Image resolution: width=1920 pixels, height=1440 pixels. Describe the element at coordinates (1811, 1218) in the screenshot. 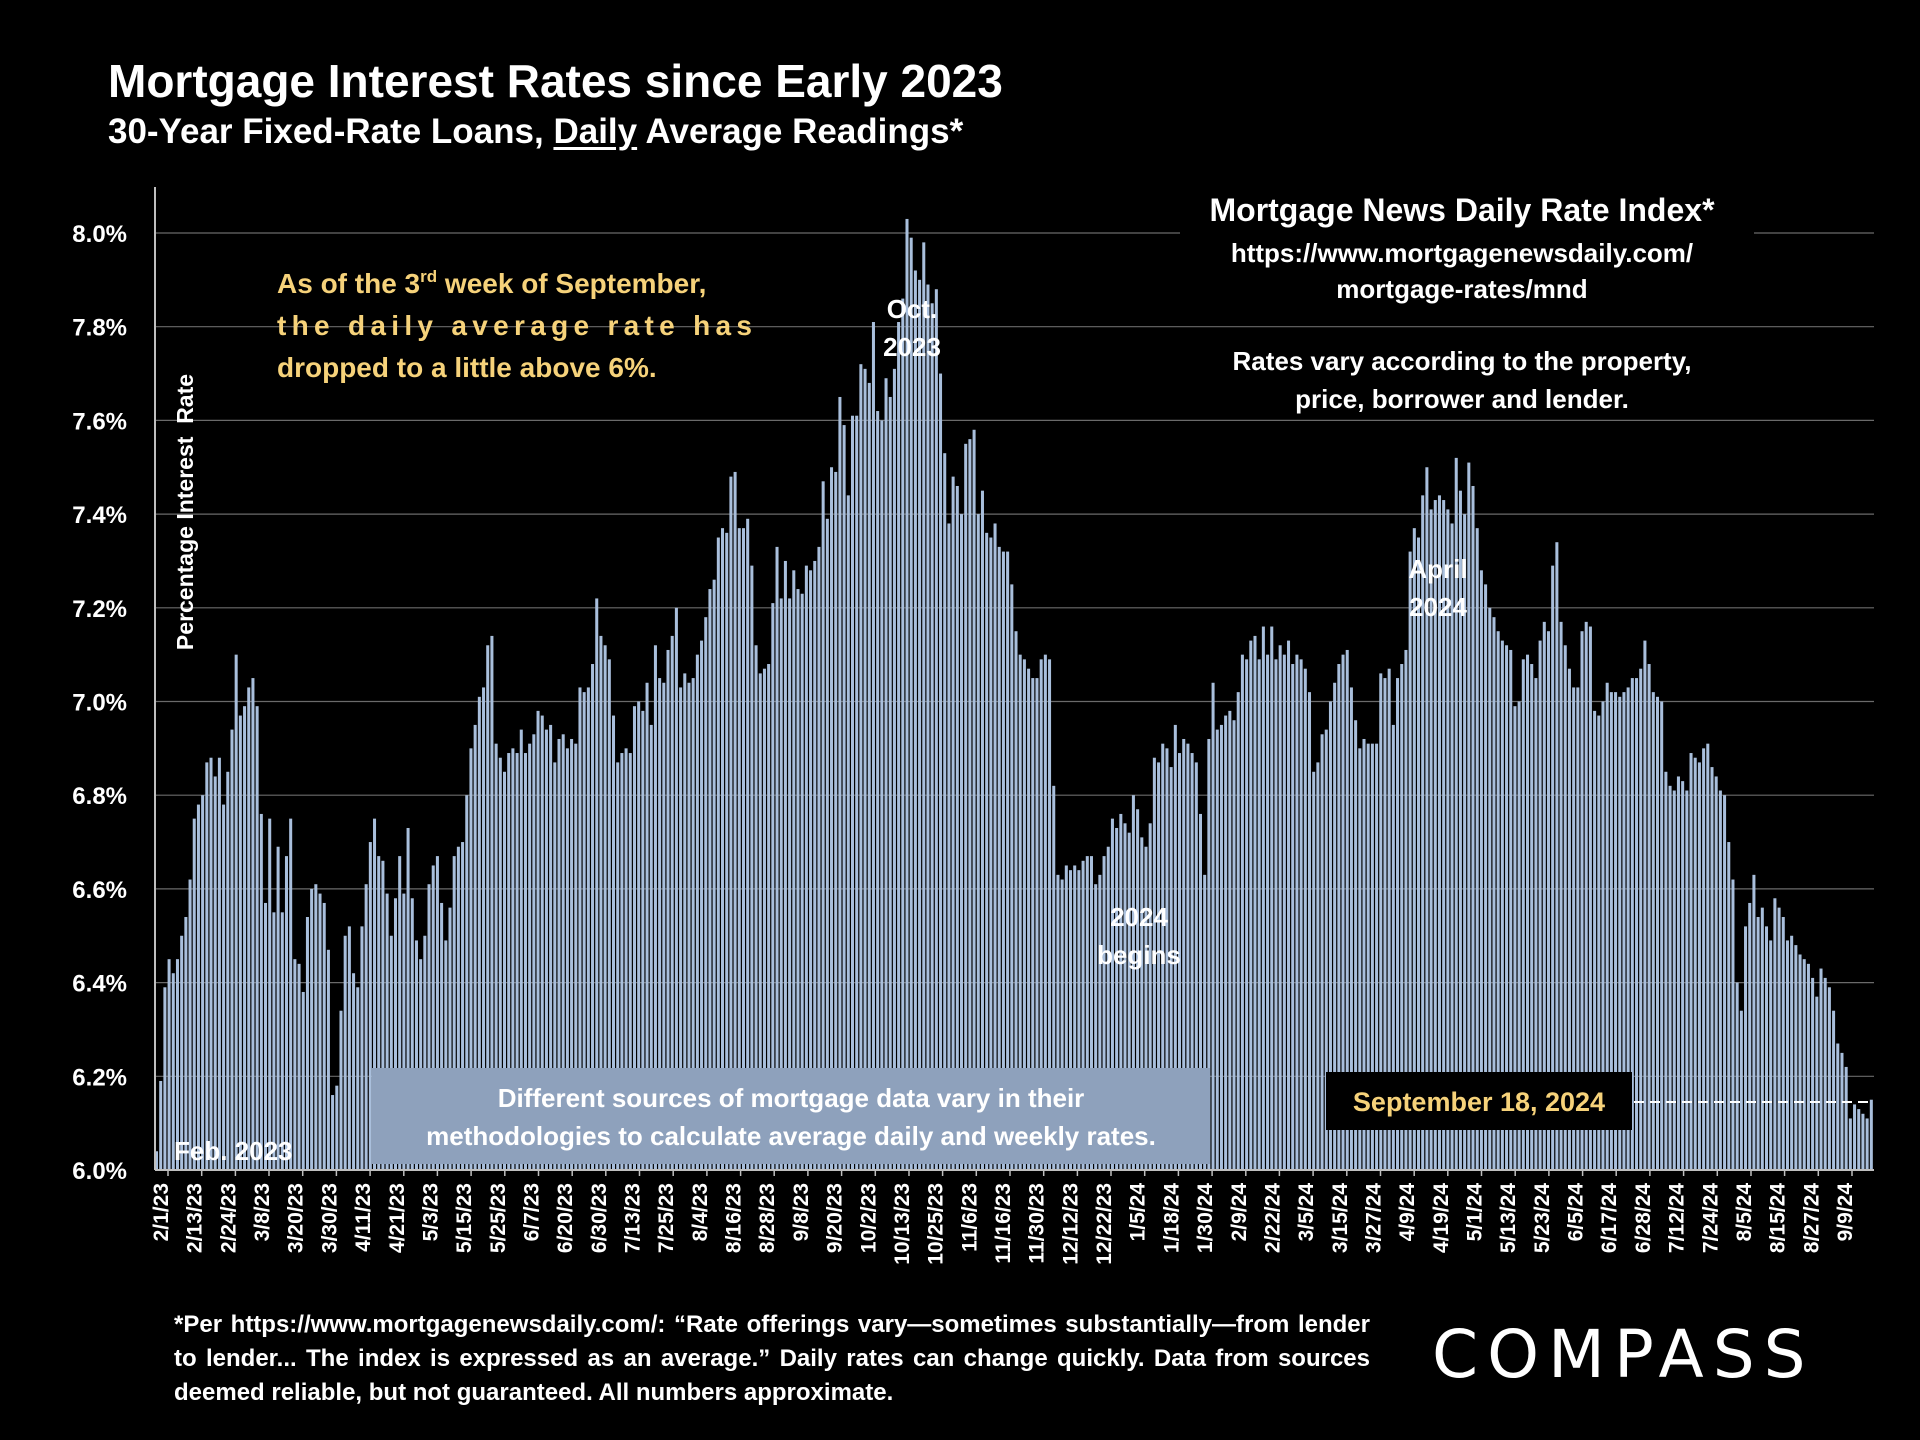

I see `x-tick-label: 8/27/24` at that location.